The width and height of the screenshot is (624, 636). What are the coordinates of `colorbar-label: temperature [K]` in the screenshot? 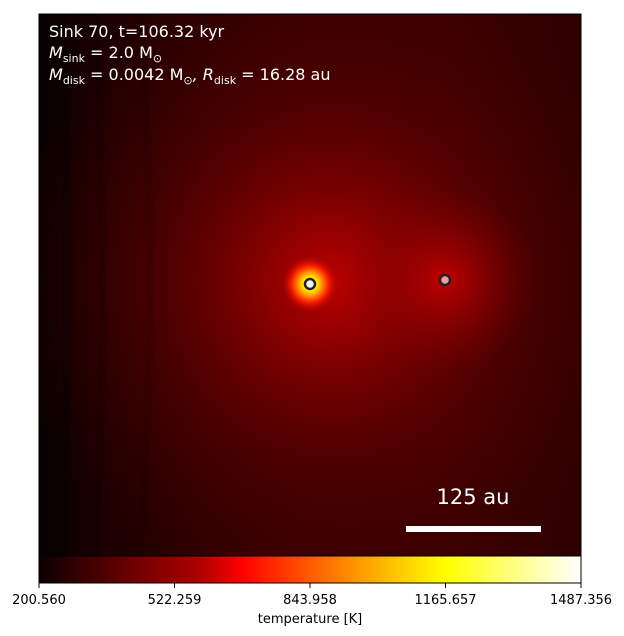 It's located at (310, 619).